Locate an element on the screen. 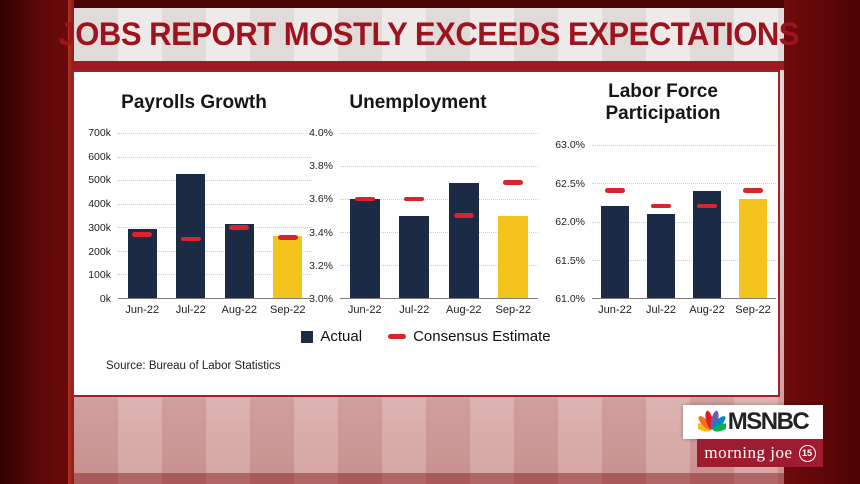  consensus-dash-icon is located at coordinates (397, 336).